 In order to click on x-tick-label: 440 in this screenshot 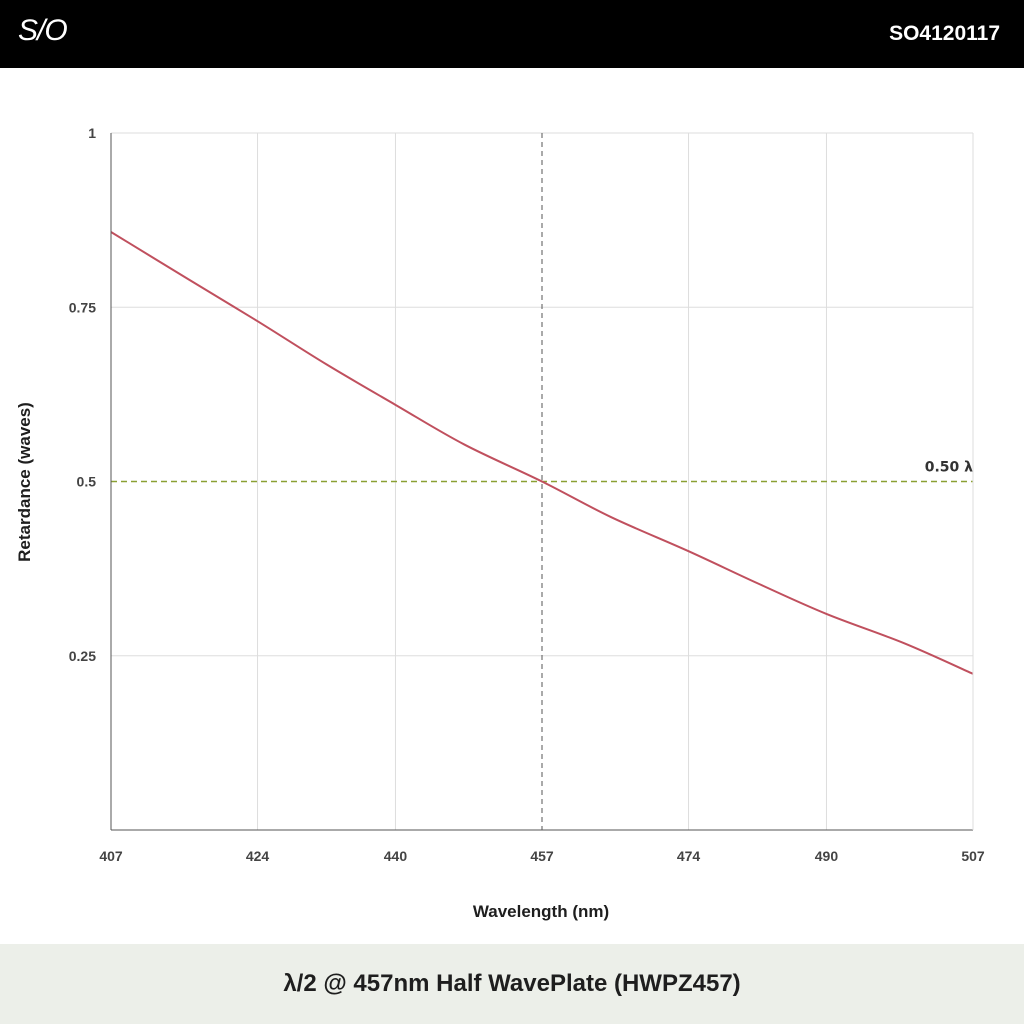, I will do `click(396, 856)`.